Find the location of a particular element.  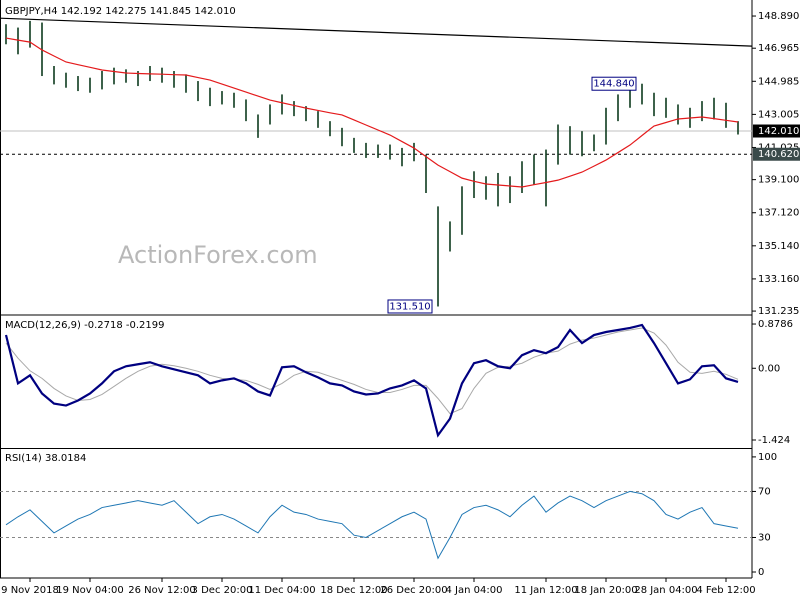

price-label: 131.510 is located at coordinates (409, 306).